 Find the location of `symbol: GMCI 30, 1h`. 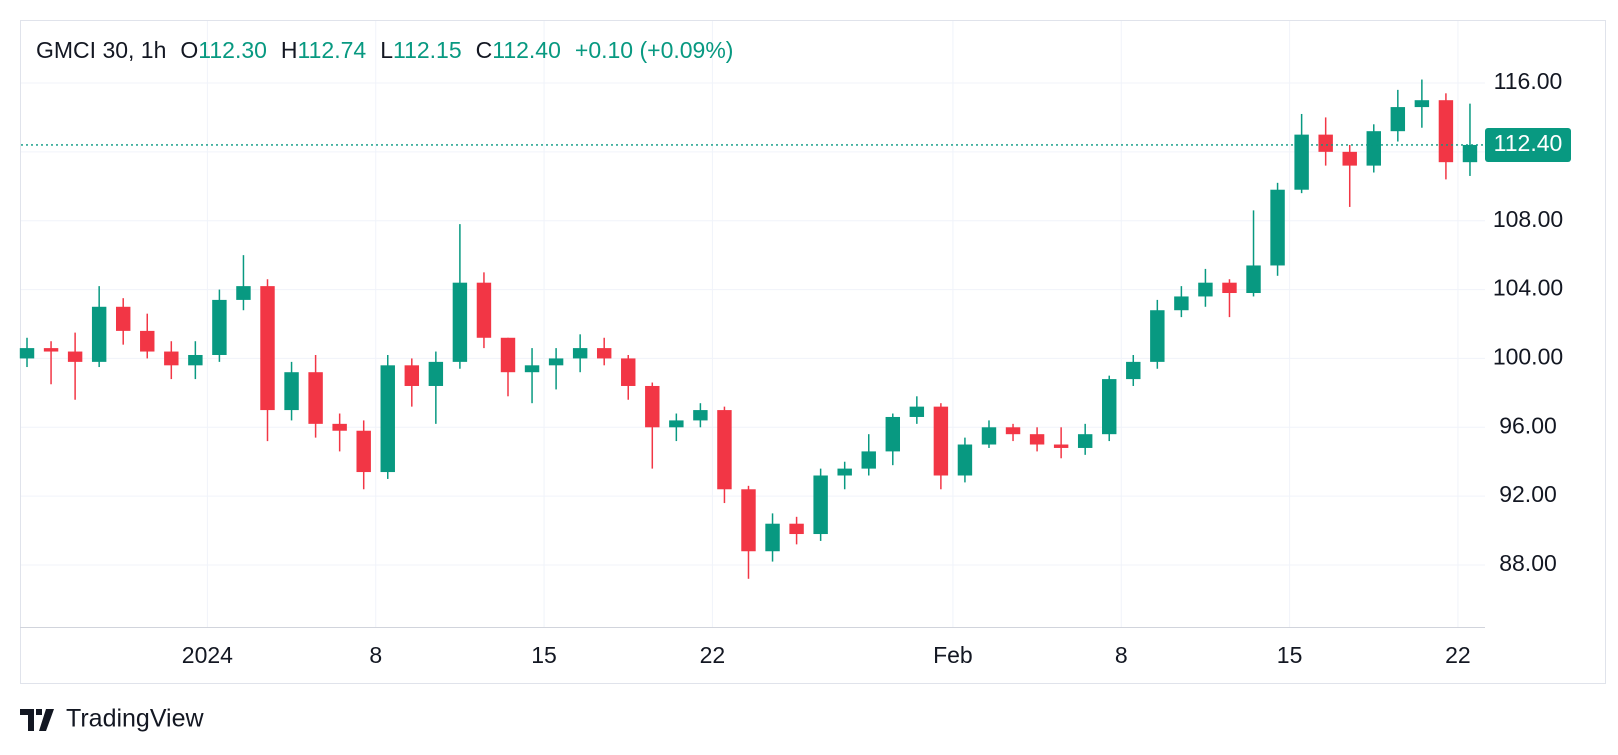

symbol: GMCI 30, 1h is located at coordinates (101, 50).